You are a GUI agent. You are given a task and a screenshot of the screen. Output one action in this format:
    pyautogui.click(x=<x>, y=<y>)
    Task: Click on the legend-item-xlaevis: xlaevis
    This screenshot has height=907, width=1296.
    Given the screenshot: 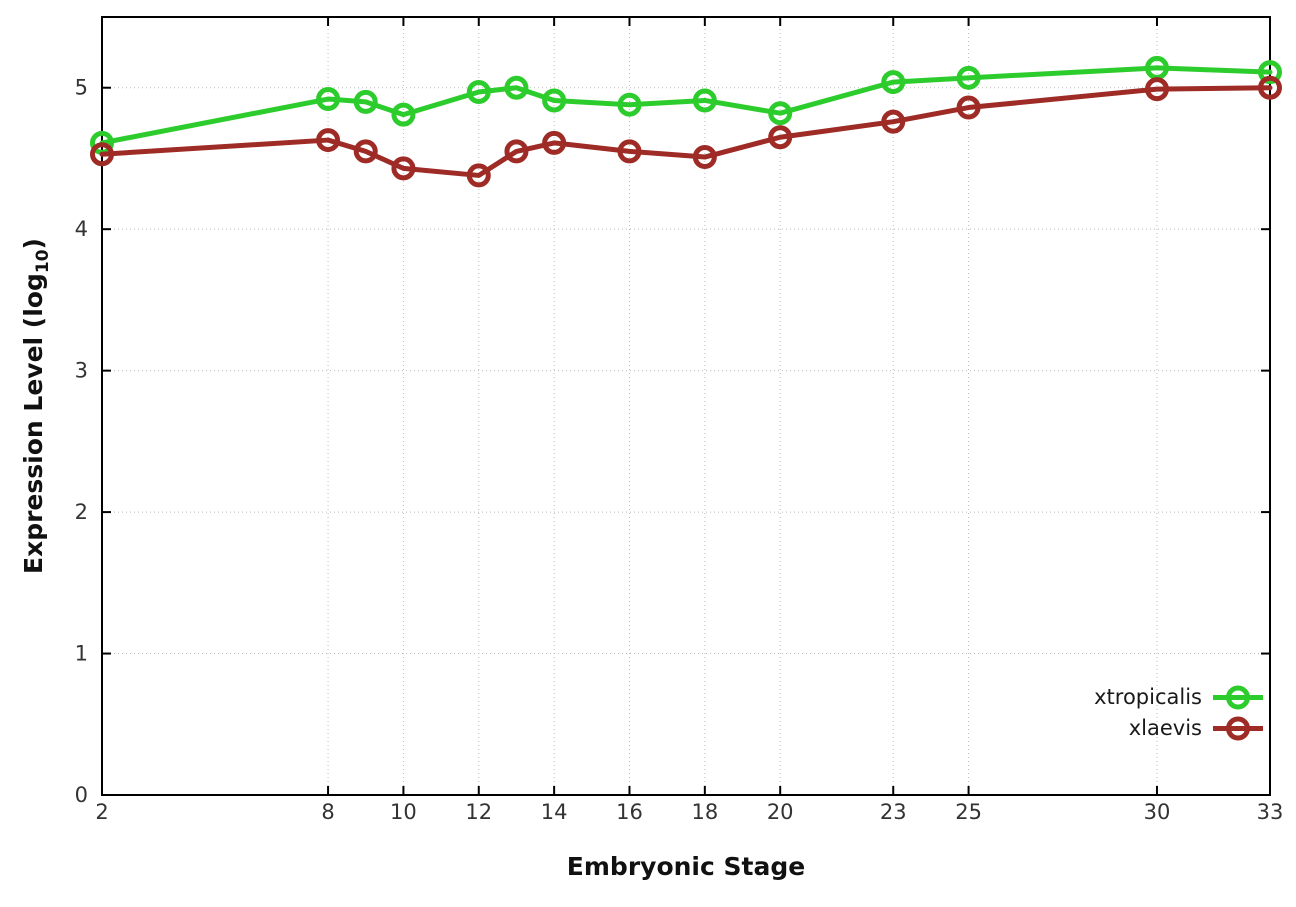 What is the action you would take?
    pyautogui.click(x=1179, y=728)
    